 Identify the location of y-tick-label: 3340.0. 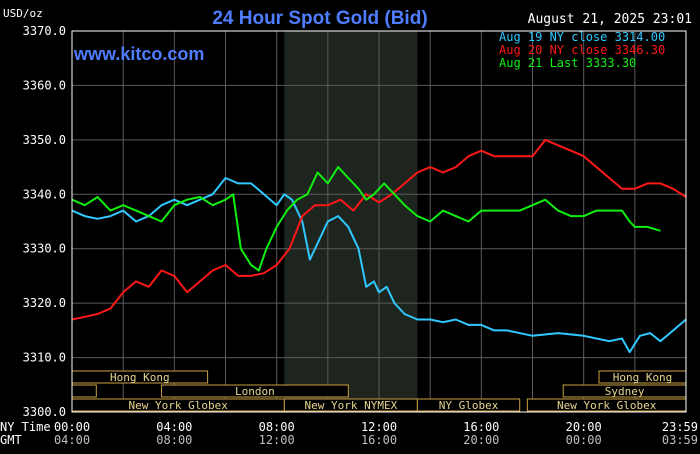
(44, 194).